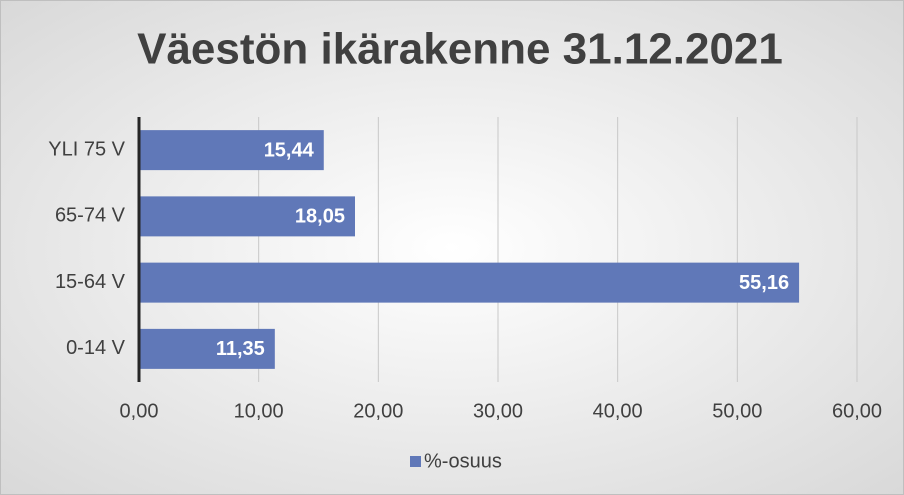 The width and height of the screenshot is (904, 495). Describe the element at coordinates (378, 411) in the screenshot. I see `x-tick-label: 20,00` at that location.